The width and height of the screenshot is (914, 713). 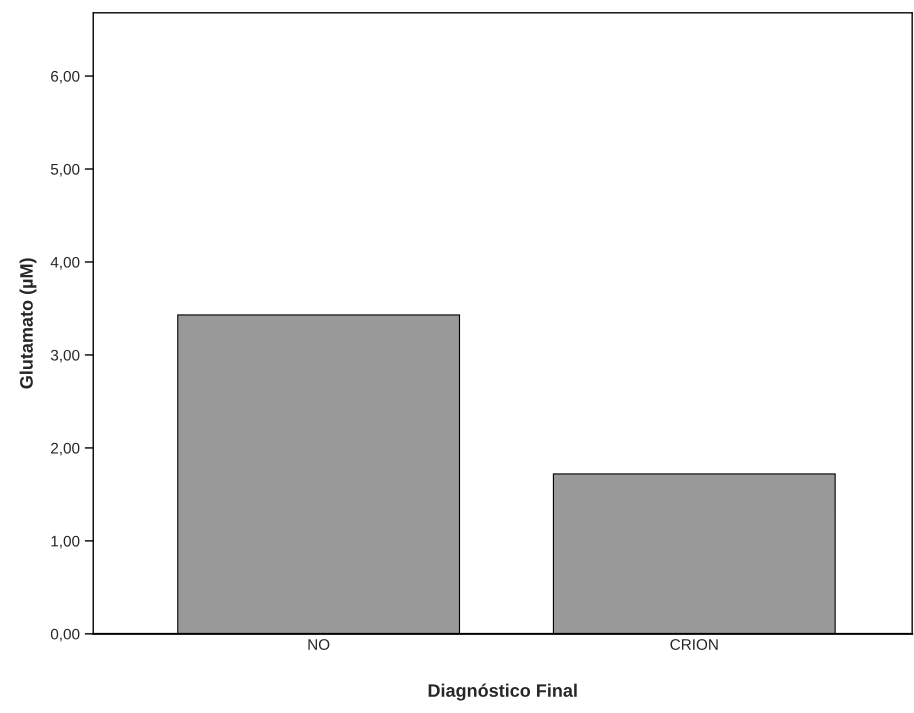 I want to click on y-axis-title: Glutamato (µM), so click(x=28, y=323).